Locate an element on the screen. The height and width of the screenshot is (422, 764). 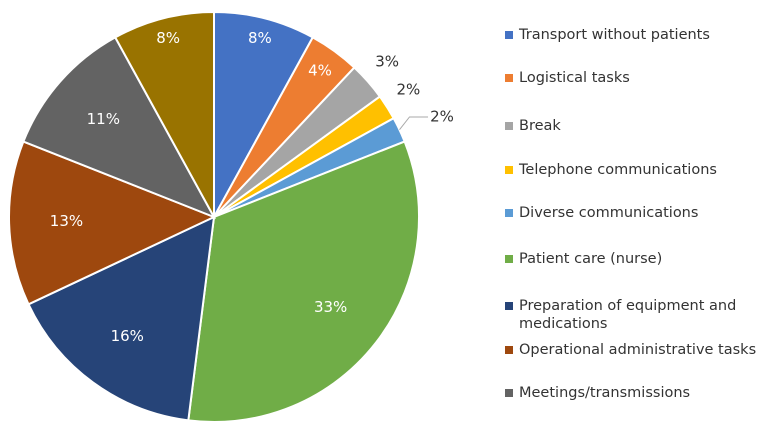
legend-item: Preparation of equipment and medications is located at coordinates (631, 315).